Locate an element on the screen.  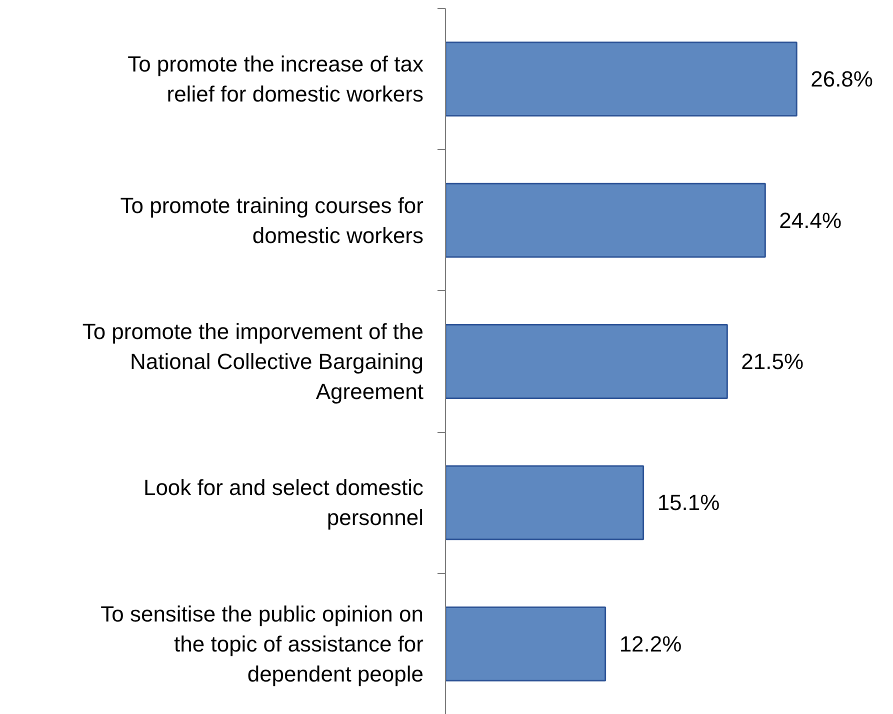
y-tick-label: To promote training courses for domestic workers is located at coordinates (272, 220).